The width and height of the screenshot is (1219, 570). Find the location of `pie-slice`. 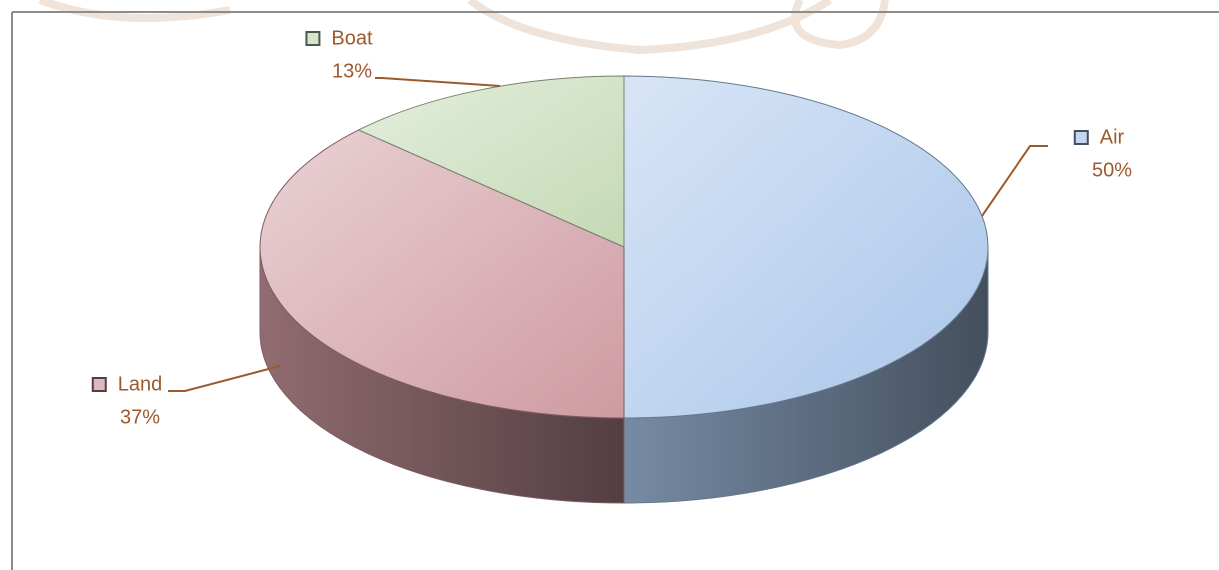

pie-slice is located at coordinates (491, 161).